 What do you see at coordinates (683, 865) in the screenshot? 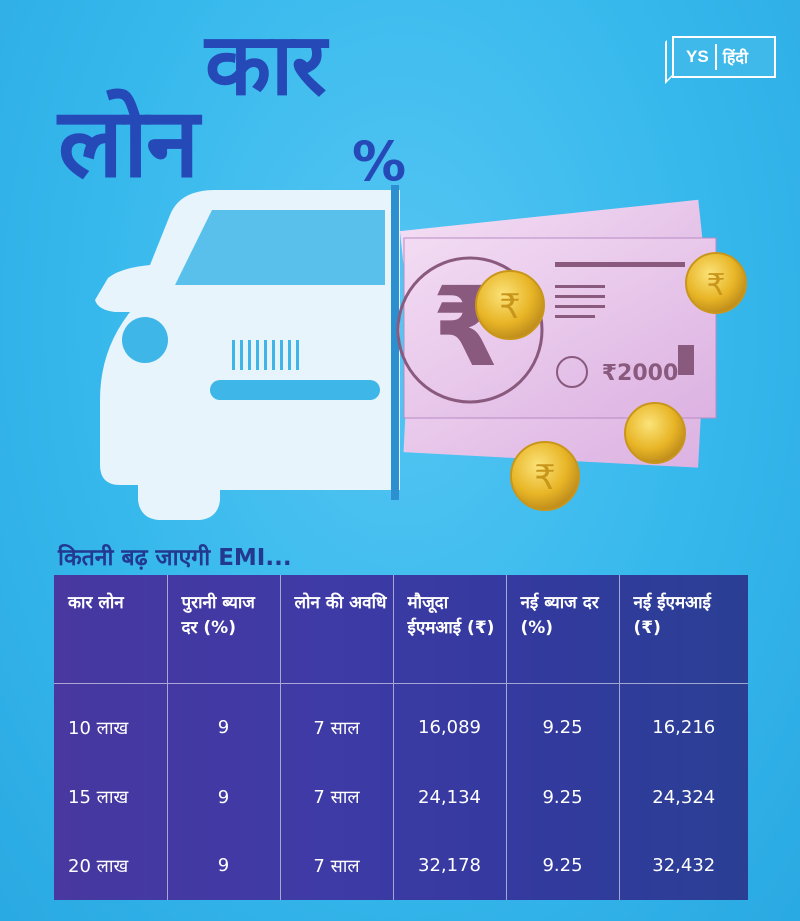
I see `cell-new-emi: 32,432` at bounding box center [683, 865].